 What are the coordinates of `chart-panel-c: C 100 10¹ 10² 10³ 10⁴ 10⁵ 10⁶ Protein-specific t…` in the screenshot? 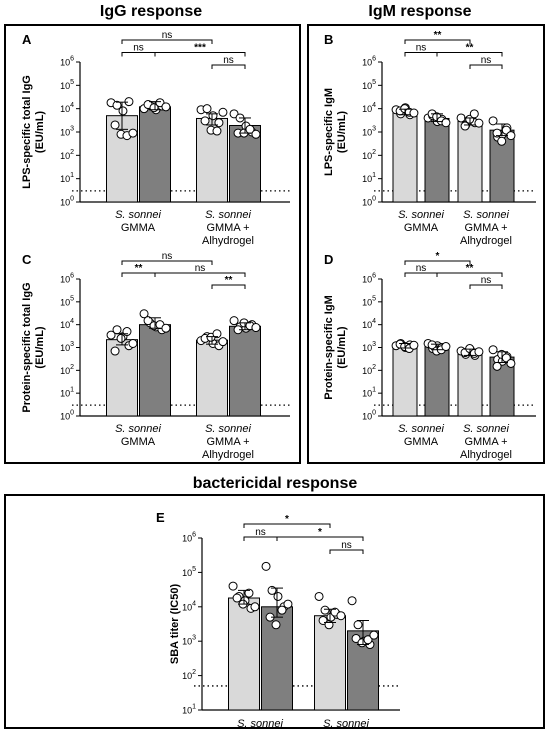 It's located at (155, 356).